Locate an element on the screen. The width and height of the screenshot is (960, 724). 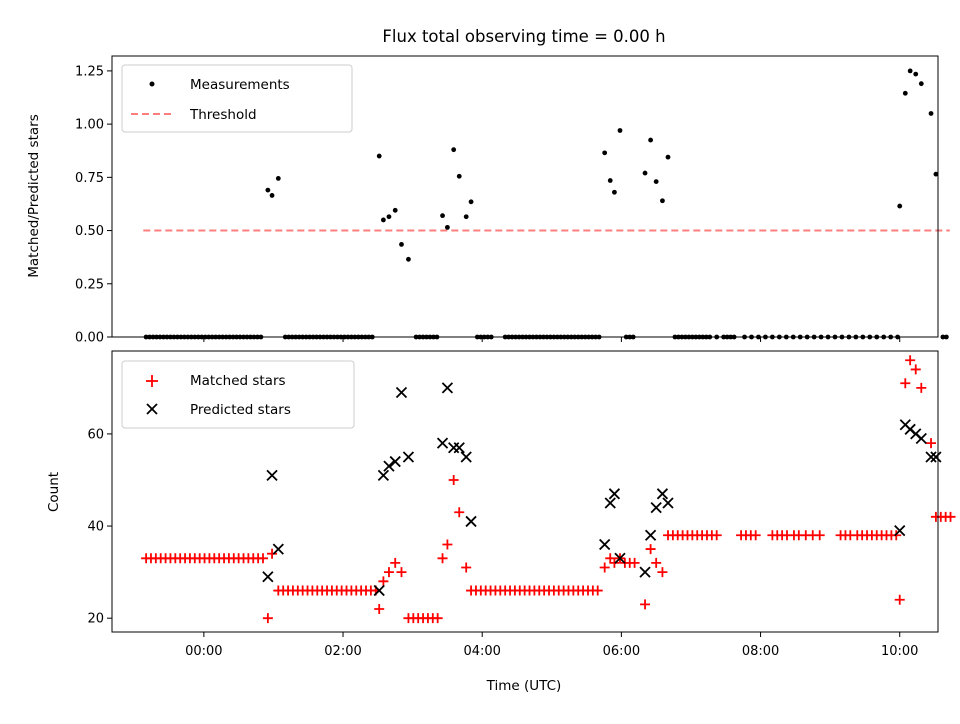
bottom-y-tick-label: 20 is located at coordinates (95, 619).